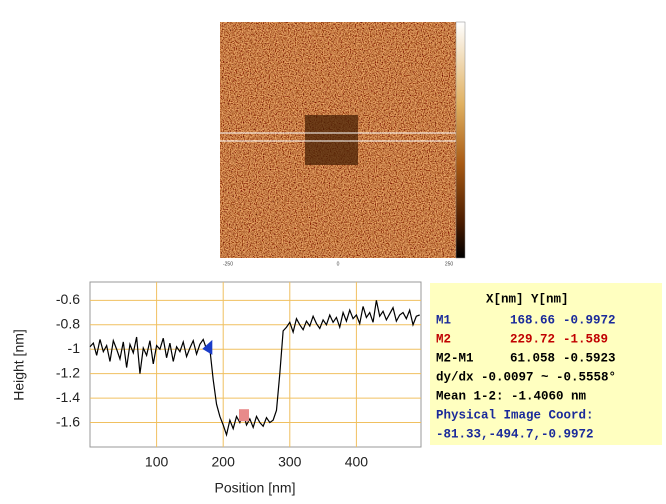 Image resolution: width=666 pixels, height=504 pixels. What do you see at coordinates (460, 140) in the screenshot?
I see `colorbar` at bounding box center [460, 140].